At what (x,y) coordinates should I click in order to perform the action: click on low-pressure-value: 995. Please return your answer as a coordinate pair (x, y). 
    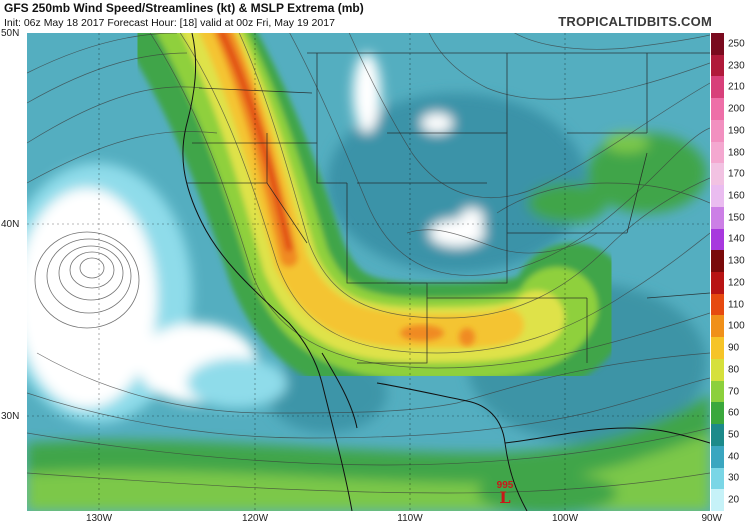
    Looking at the image, I should click on (505, 485).